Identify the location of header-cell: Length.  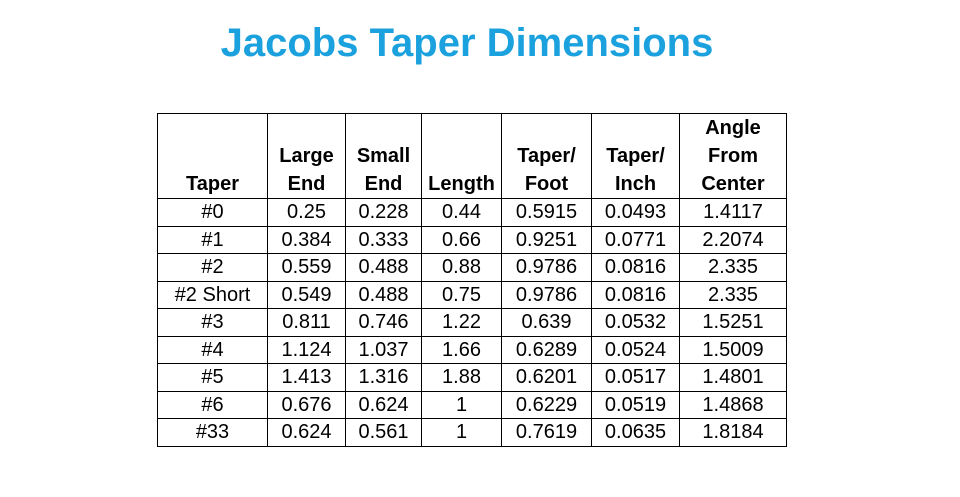
(461, 156).